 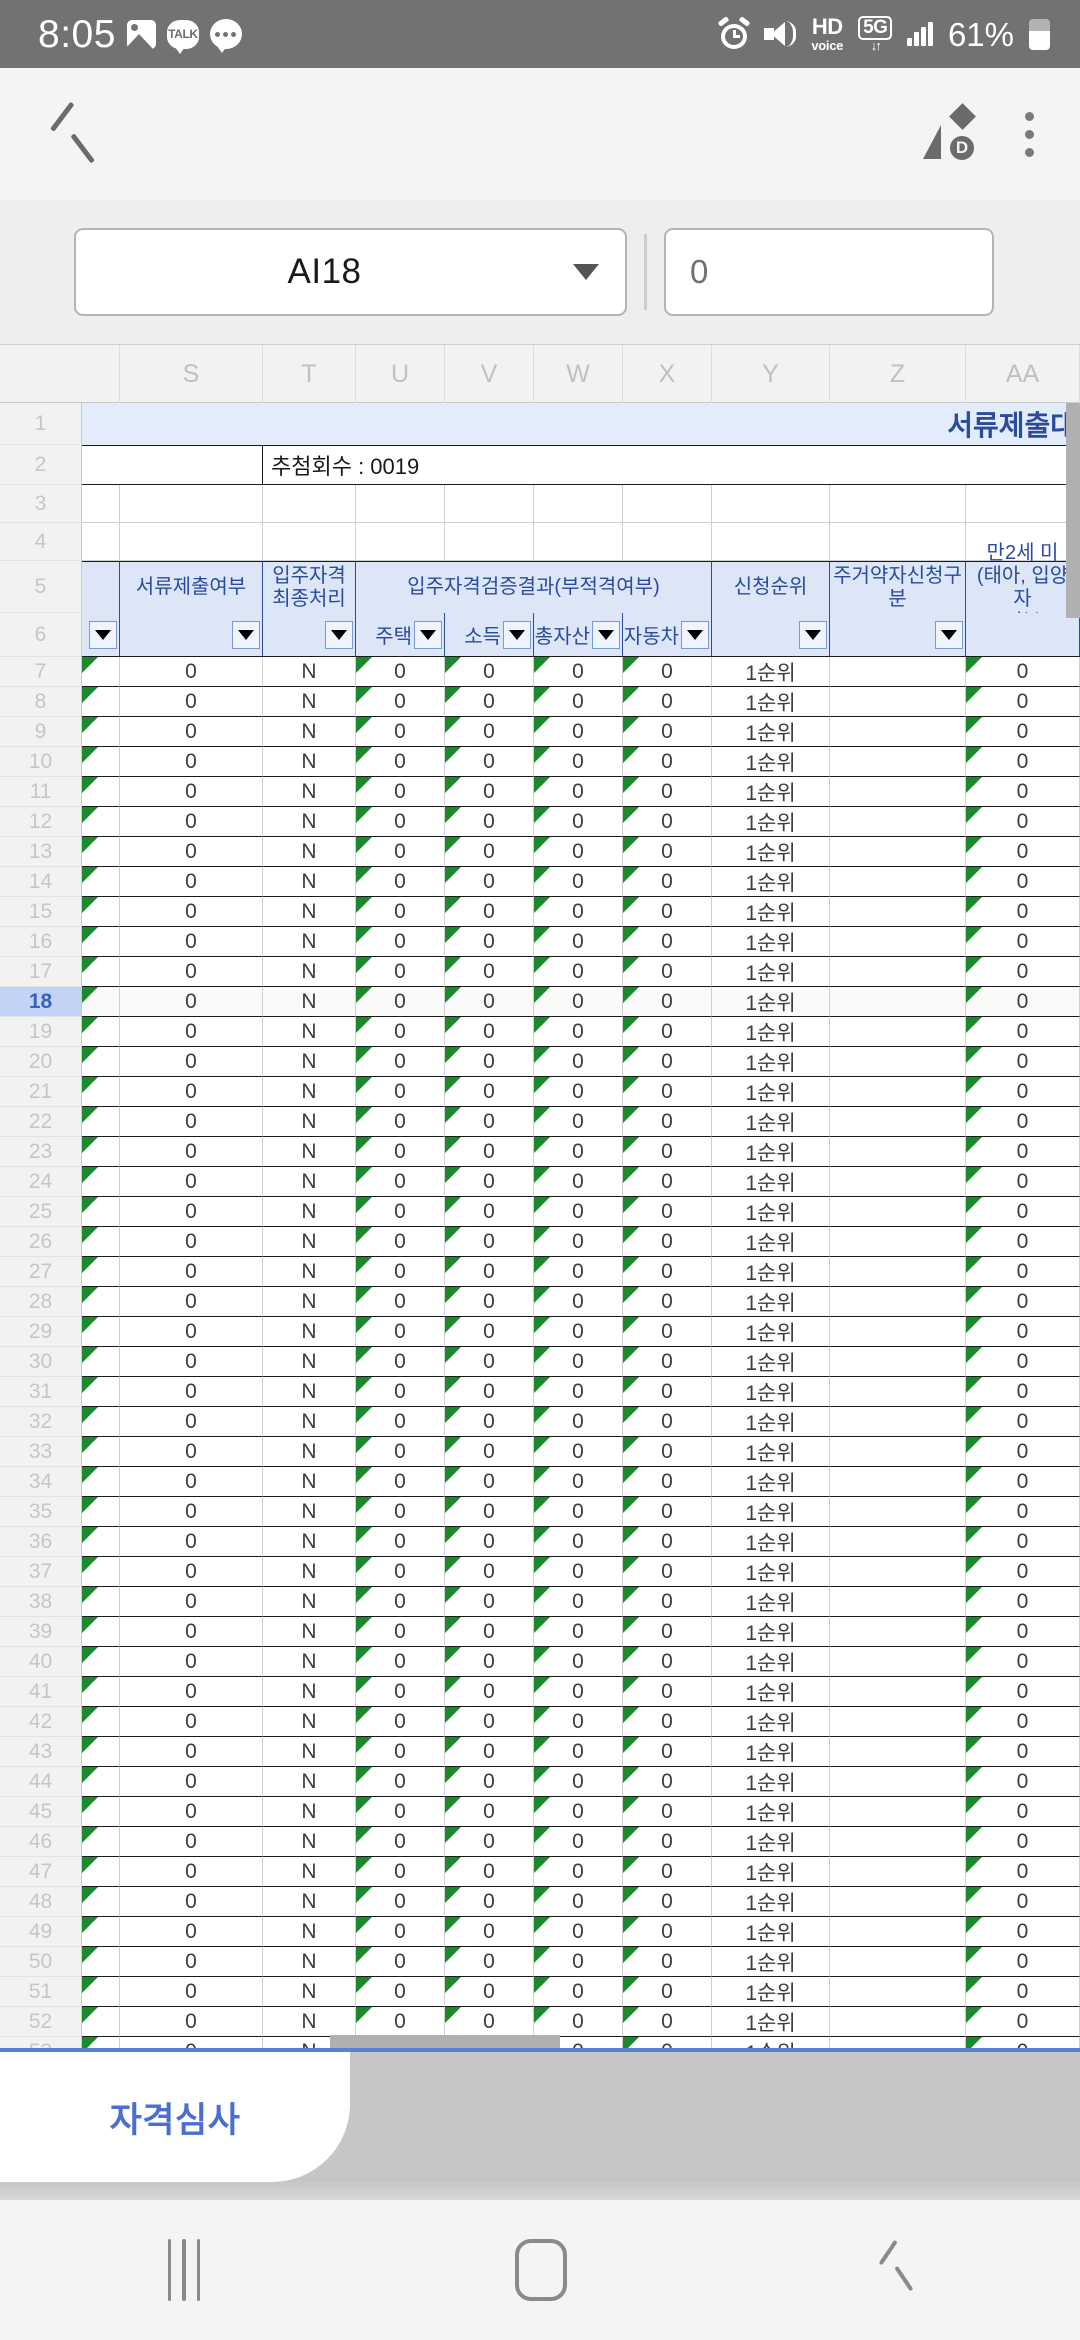 What do you see at coordinates (667, 635) in the screenshot?
I see `filter-cell-vehicle: 자동차` at bounding box center [667, 635].